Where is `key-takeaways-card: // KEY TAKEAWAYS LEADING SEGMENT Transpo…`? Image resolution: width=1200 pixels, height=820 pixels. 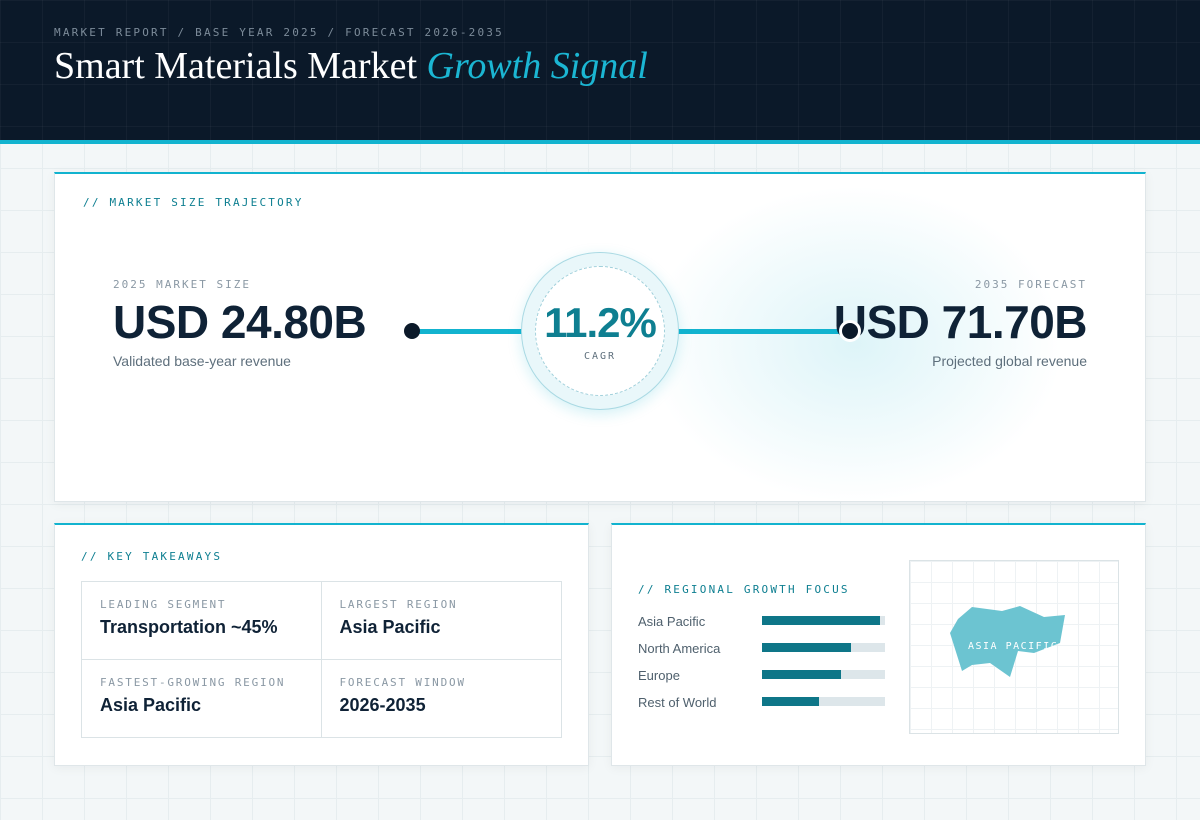 key-takeaways-card: // KEY TAKEAWAYS LEADING SEGMENT Transpo… is located at coordinates (321, 644).